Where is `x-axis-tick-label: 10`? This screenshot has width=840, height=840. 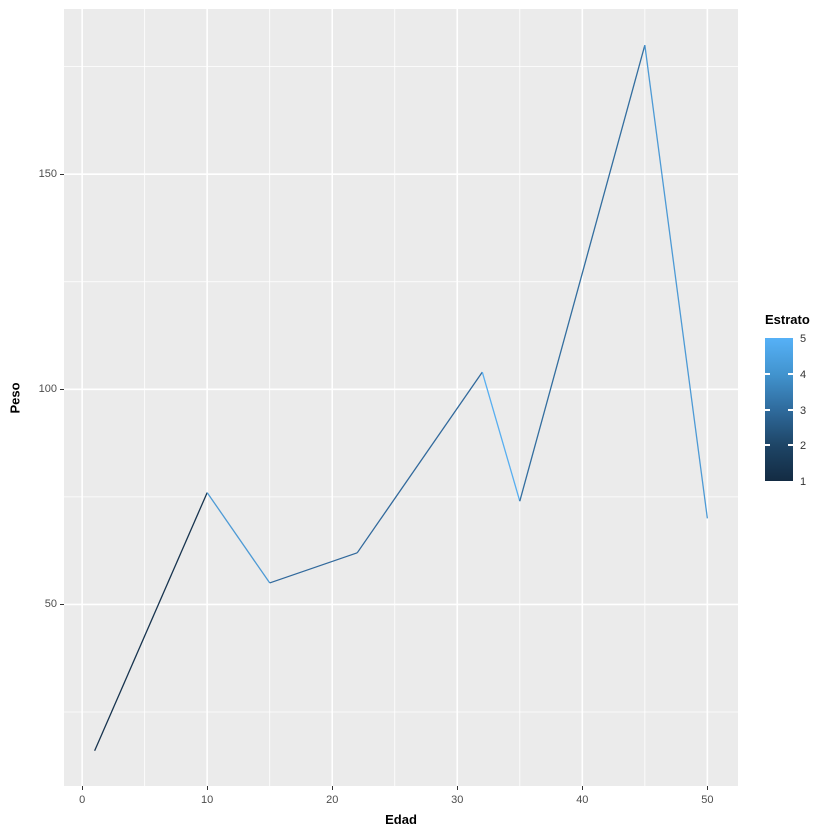 x-axis-tick-label: 10 is located at coordinates (207, 800).